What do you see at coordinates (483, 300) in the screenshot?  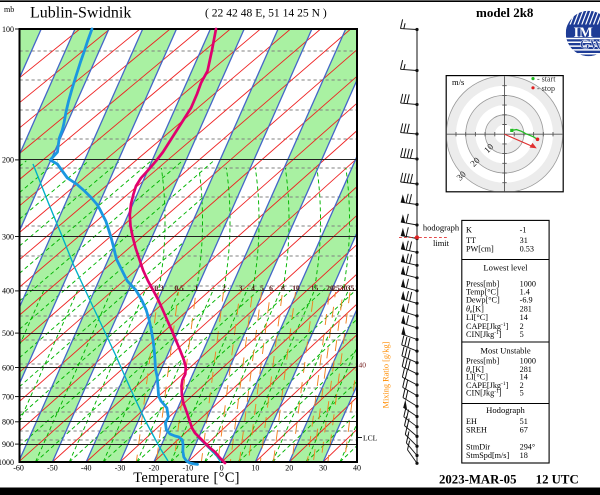 I see `svg-text: Dewp[°C]` at bounding box center [483, 300].